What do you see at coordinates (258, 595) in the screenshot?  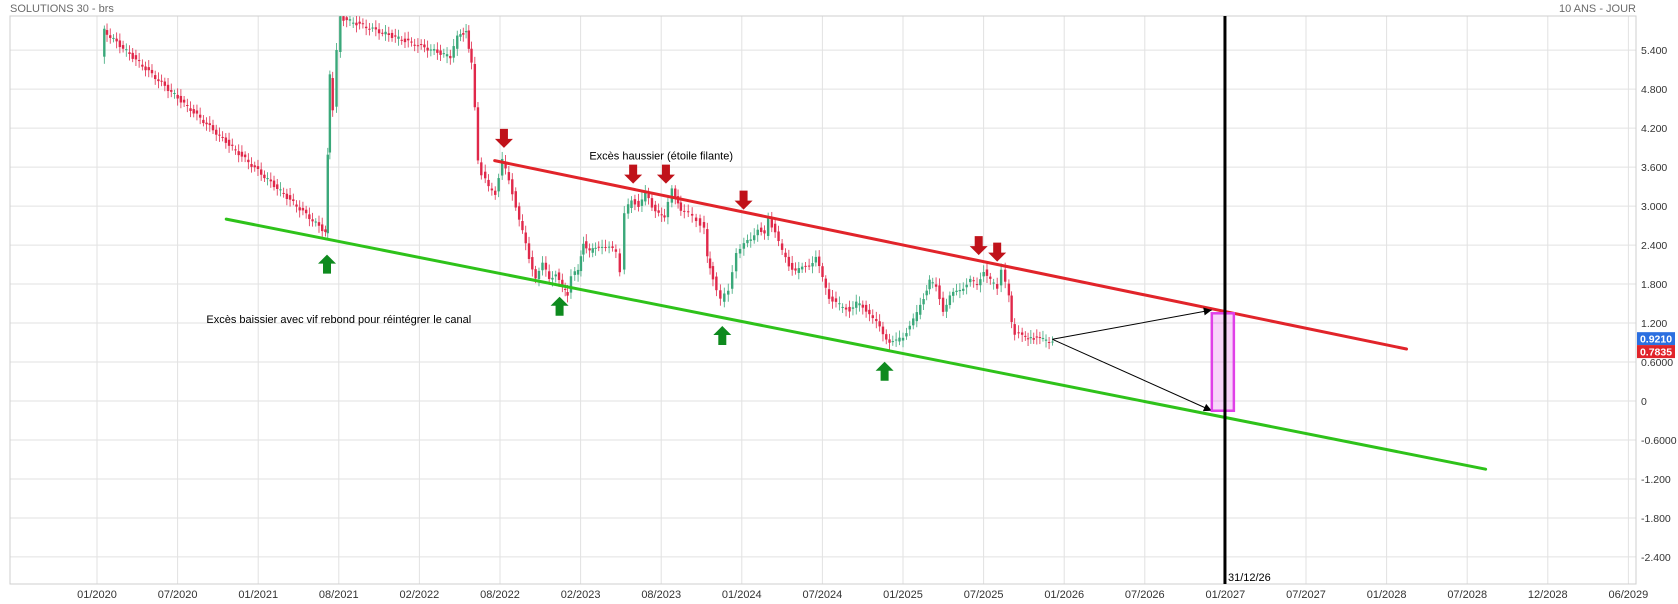 I see `x-tick-label: 01/2021` at bounding box center [258, 595].